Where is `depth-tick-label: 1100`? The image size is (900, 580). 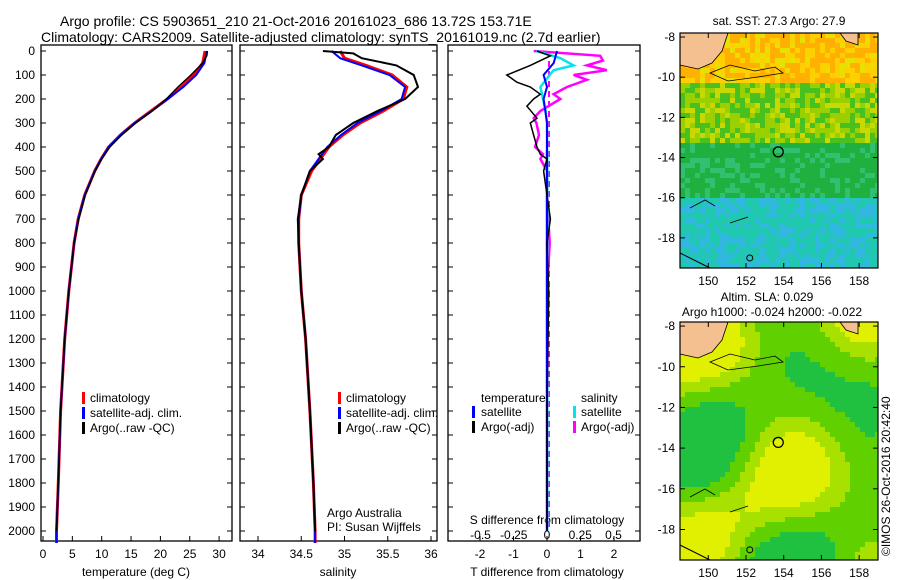
depth-tick-label: 1100 is located at coordinates (22, 315).